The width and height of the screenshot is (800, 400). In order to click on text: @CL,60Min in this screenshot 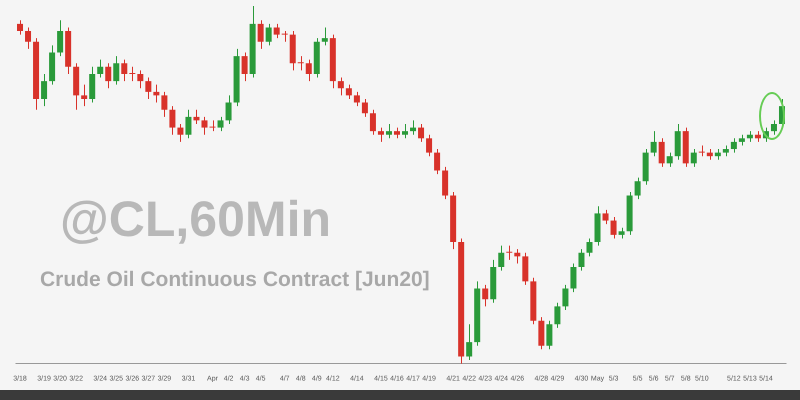, I will do `click(195, 219)`.